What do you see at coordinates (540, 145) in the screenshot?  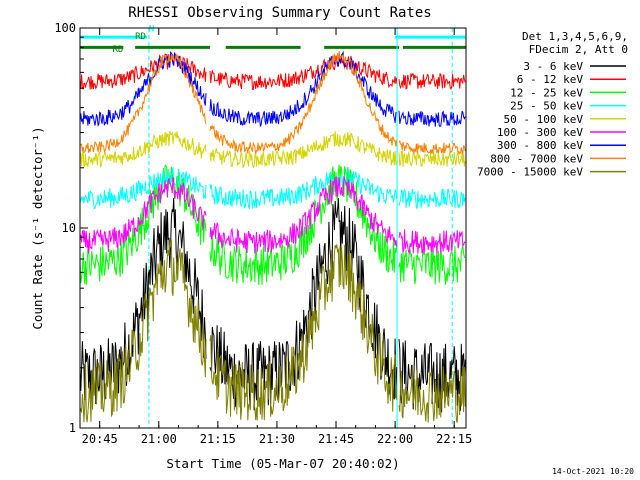 I see `legend-label-6: 300 - 800 keV` at bounding box center [540, 145].